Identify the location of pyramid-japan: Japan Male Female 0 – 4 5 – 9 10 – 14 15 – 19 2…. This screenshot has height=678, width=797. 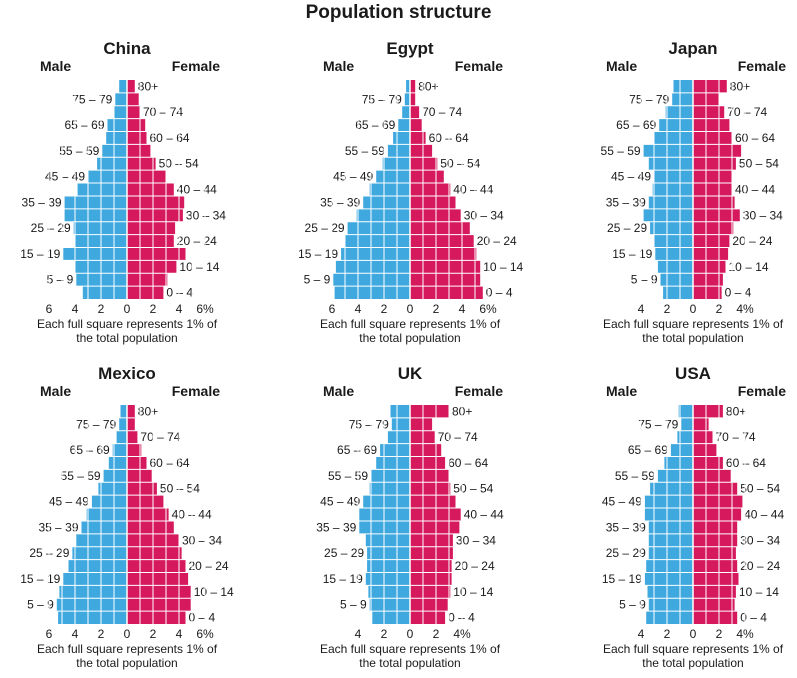
(694, 192).